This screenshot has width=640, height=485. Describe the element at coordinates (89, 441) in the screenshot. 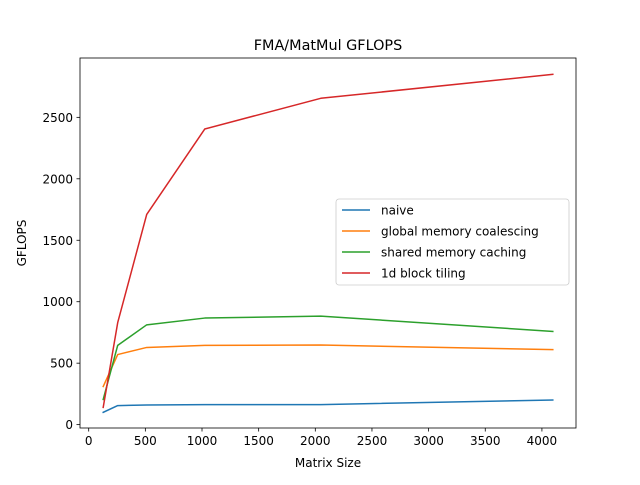

I see `x-tick-label: 0` at that location.